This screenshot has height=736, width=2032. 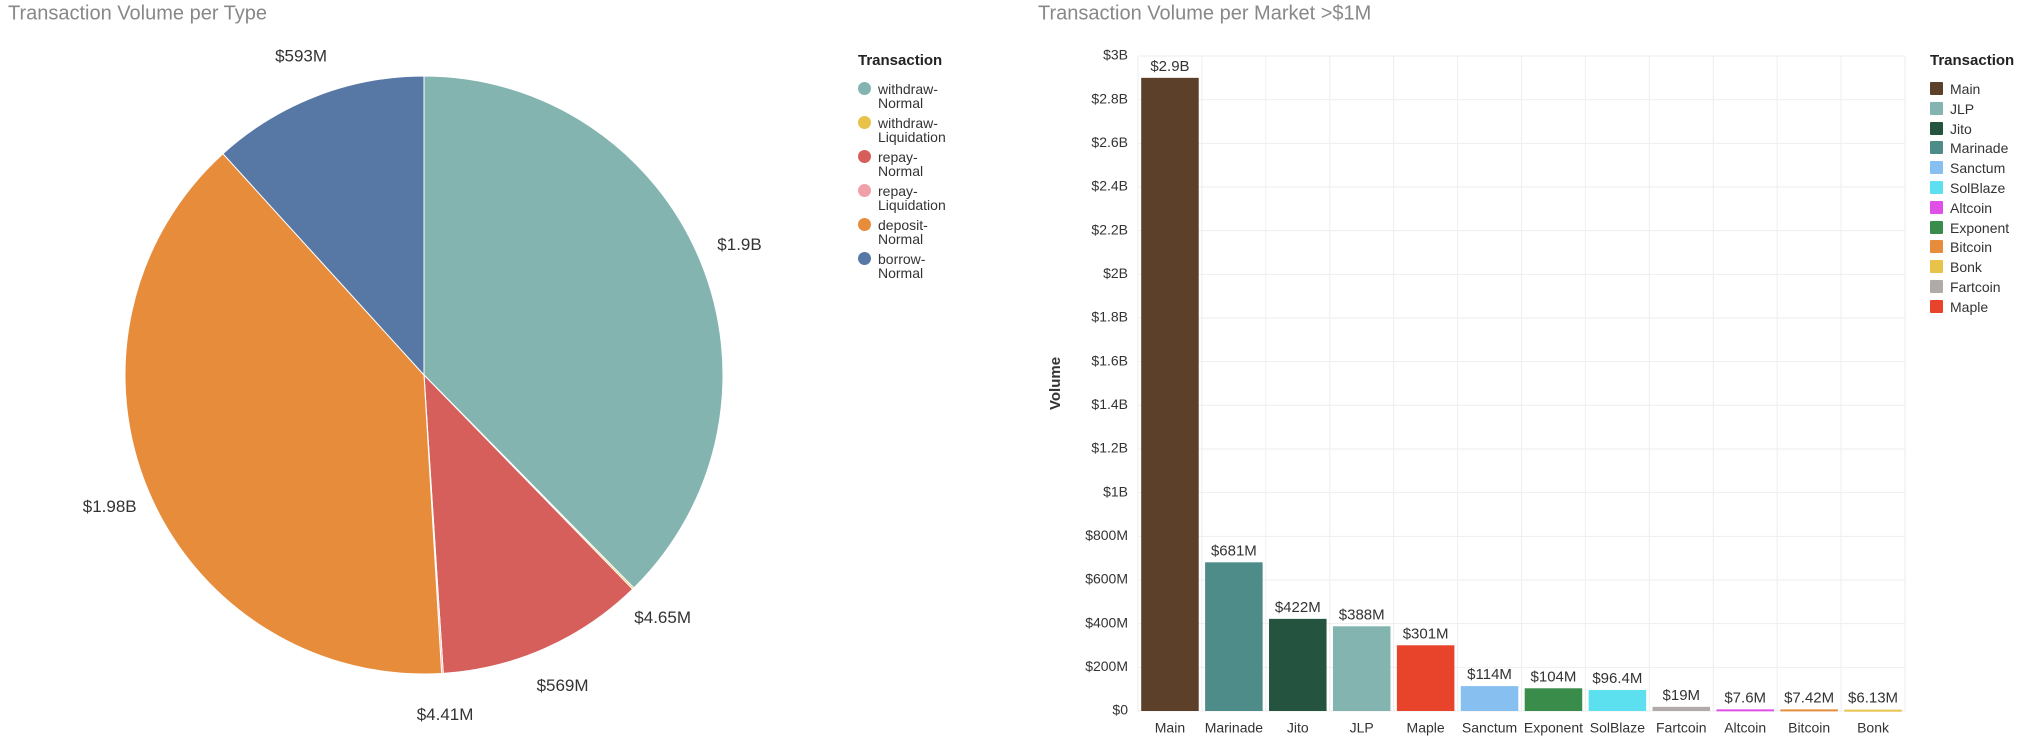 What do you see at coordinates (1109, 317) in the screenshot?
I see `y-tick-label: $1.8B` at bounding box center [1109, 317].